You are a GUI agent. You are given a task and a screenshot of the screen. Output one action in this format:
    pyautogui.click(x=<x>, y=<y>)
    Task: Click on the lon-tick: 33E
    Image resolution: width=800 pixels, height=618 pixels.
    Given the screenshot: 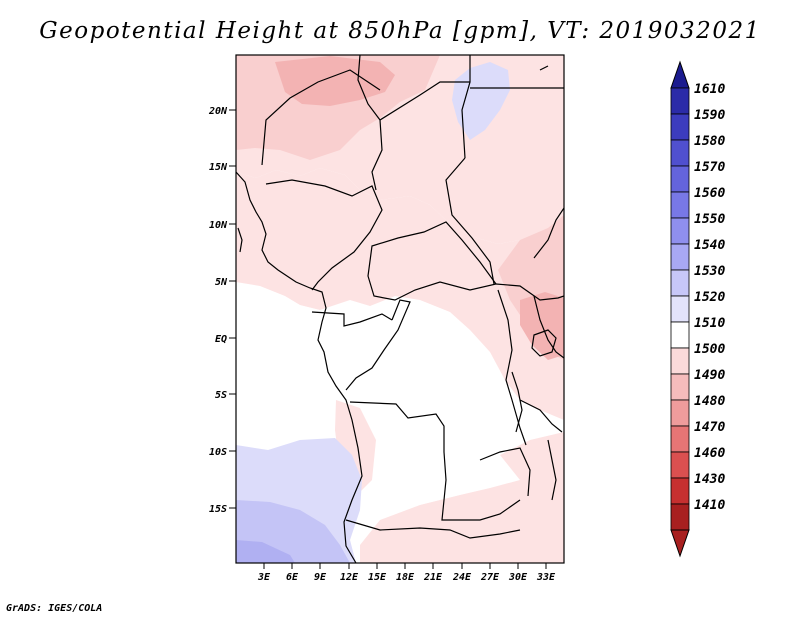 What is the action you would take?
    pyautogui.click(x=546, y=573)
    